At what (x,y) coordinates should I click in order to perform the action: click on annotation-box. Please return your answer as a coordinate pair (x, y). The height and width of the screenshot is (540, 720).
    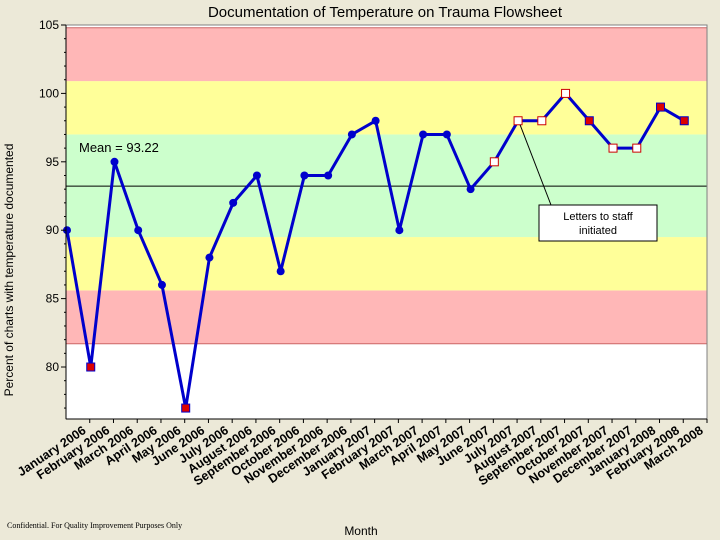
    Looking at the image, I should click on (598, 223).